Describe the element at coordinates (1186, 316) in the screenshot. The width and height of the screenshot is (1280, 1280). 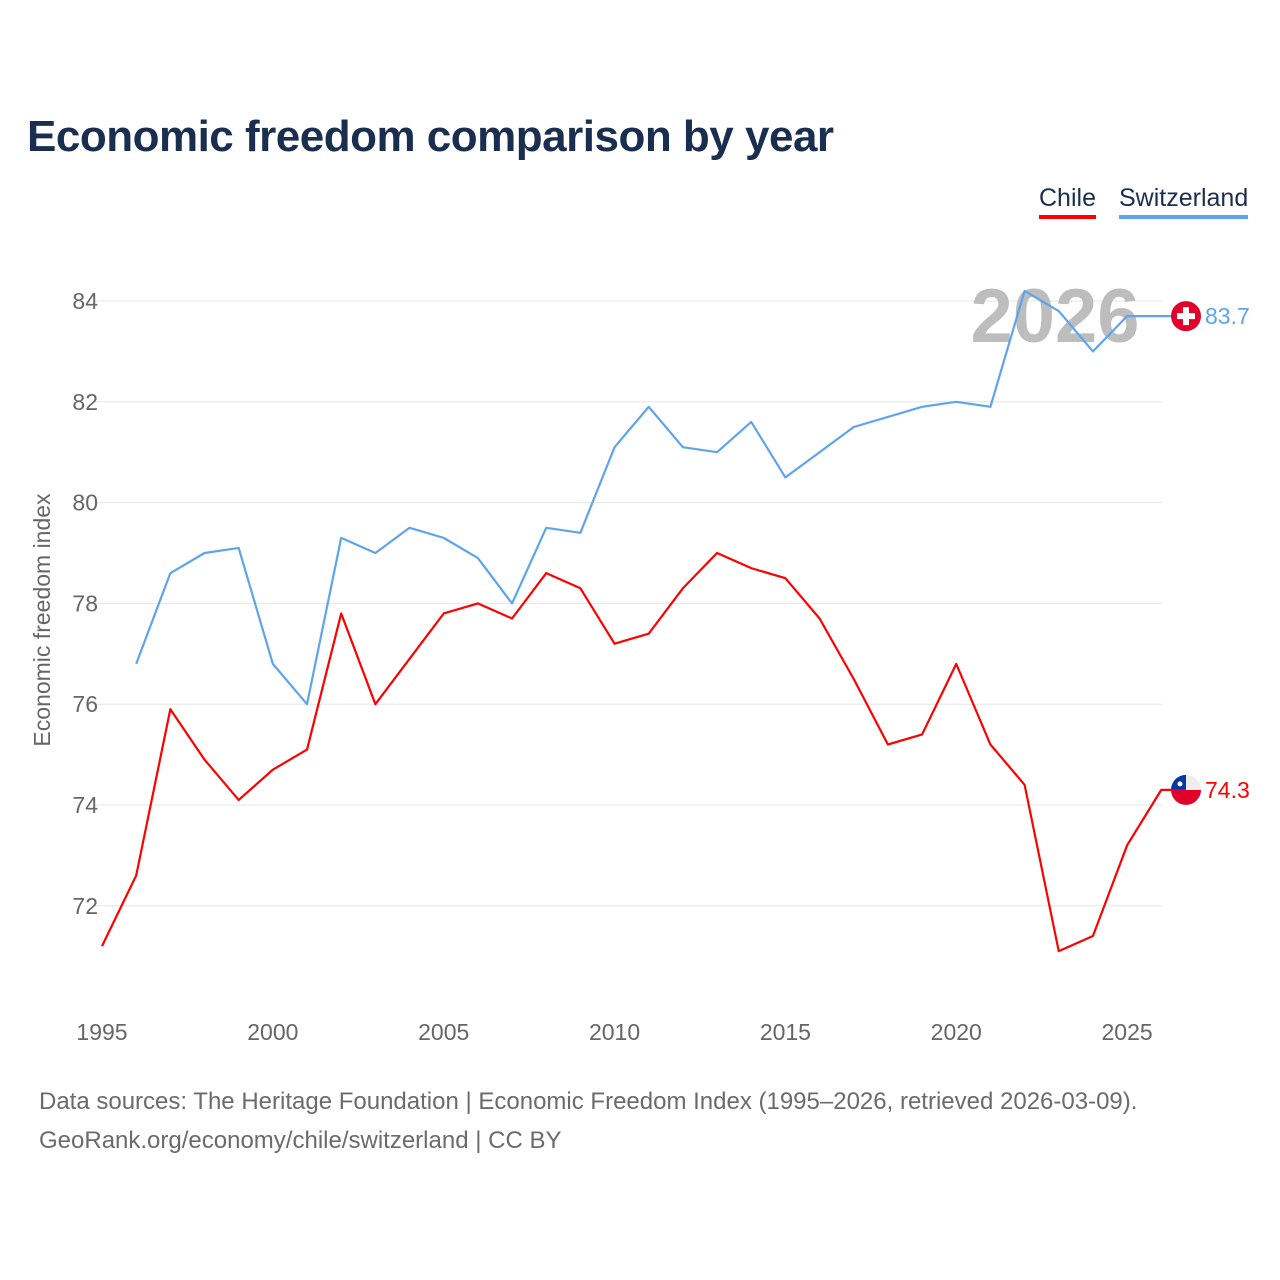
I see `flag-cross` at that location.